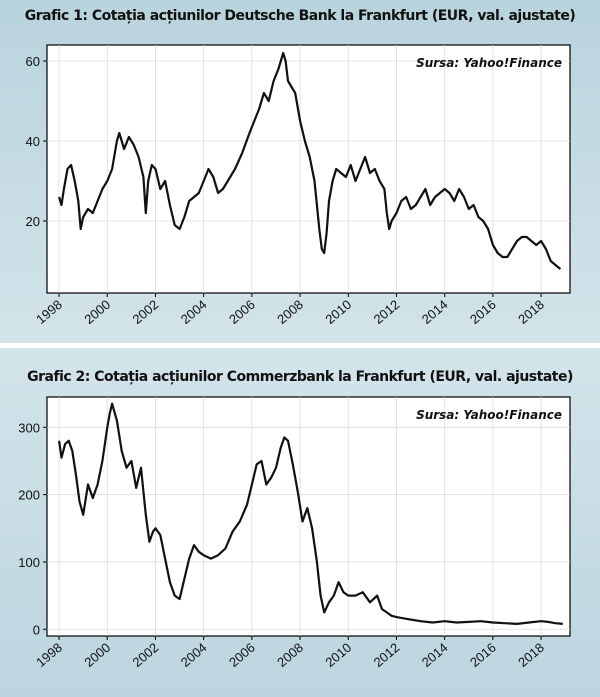 Image resolution: width=600 pixels, height=697 pixels. I want to click on y-tick-label: 100, so click(29, 562).